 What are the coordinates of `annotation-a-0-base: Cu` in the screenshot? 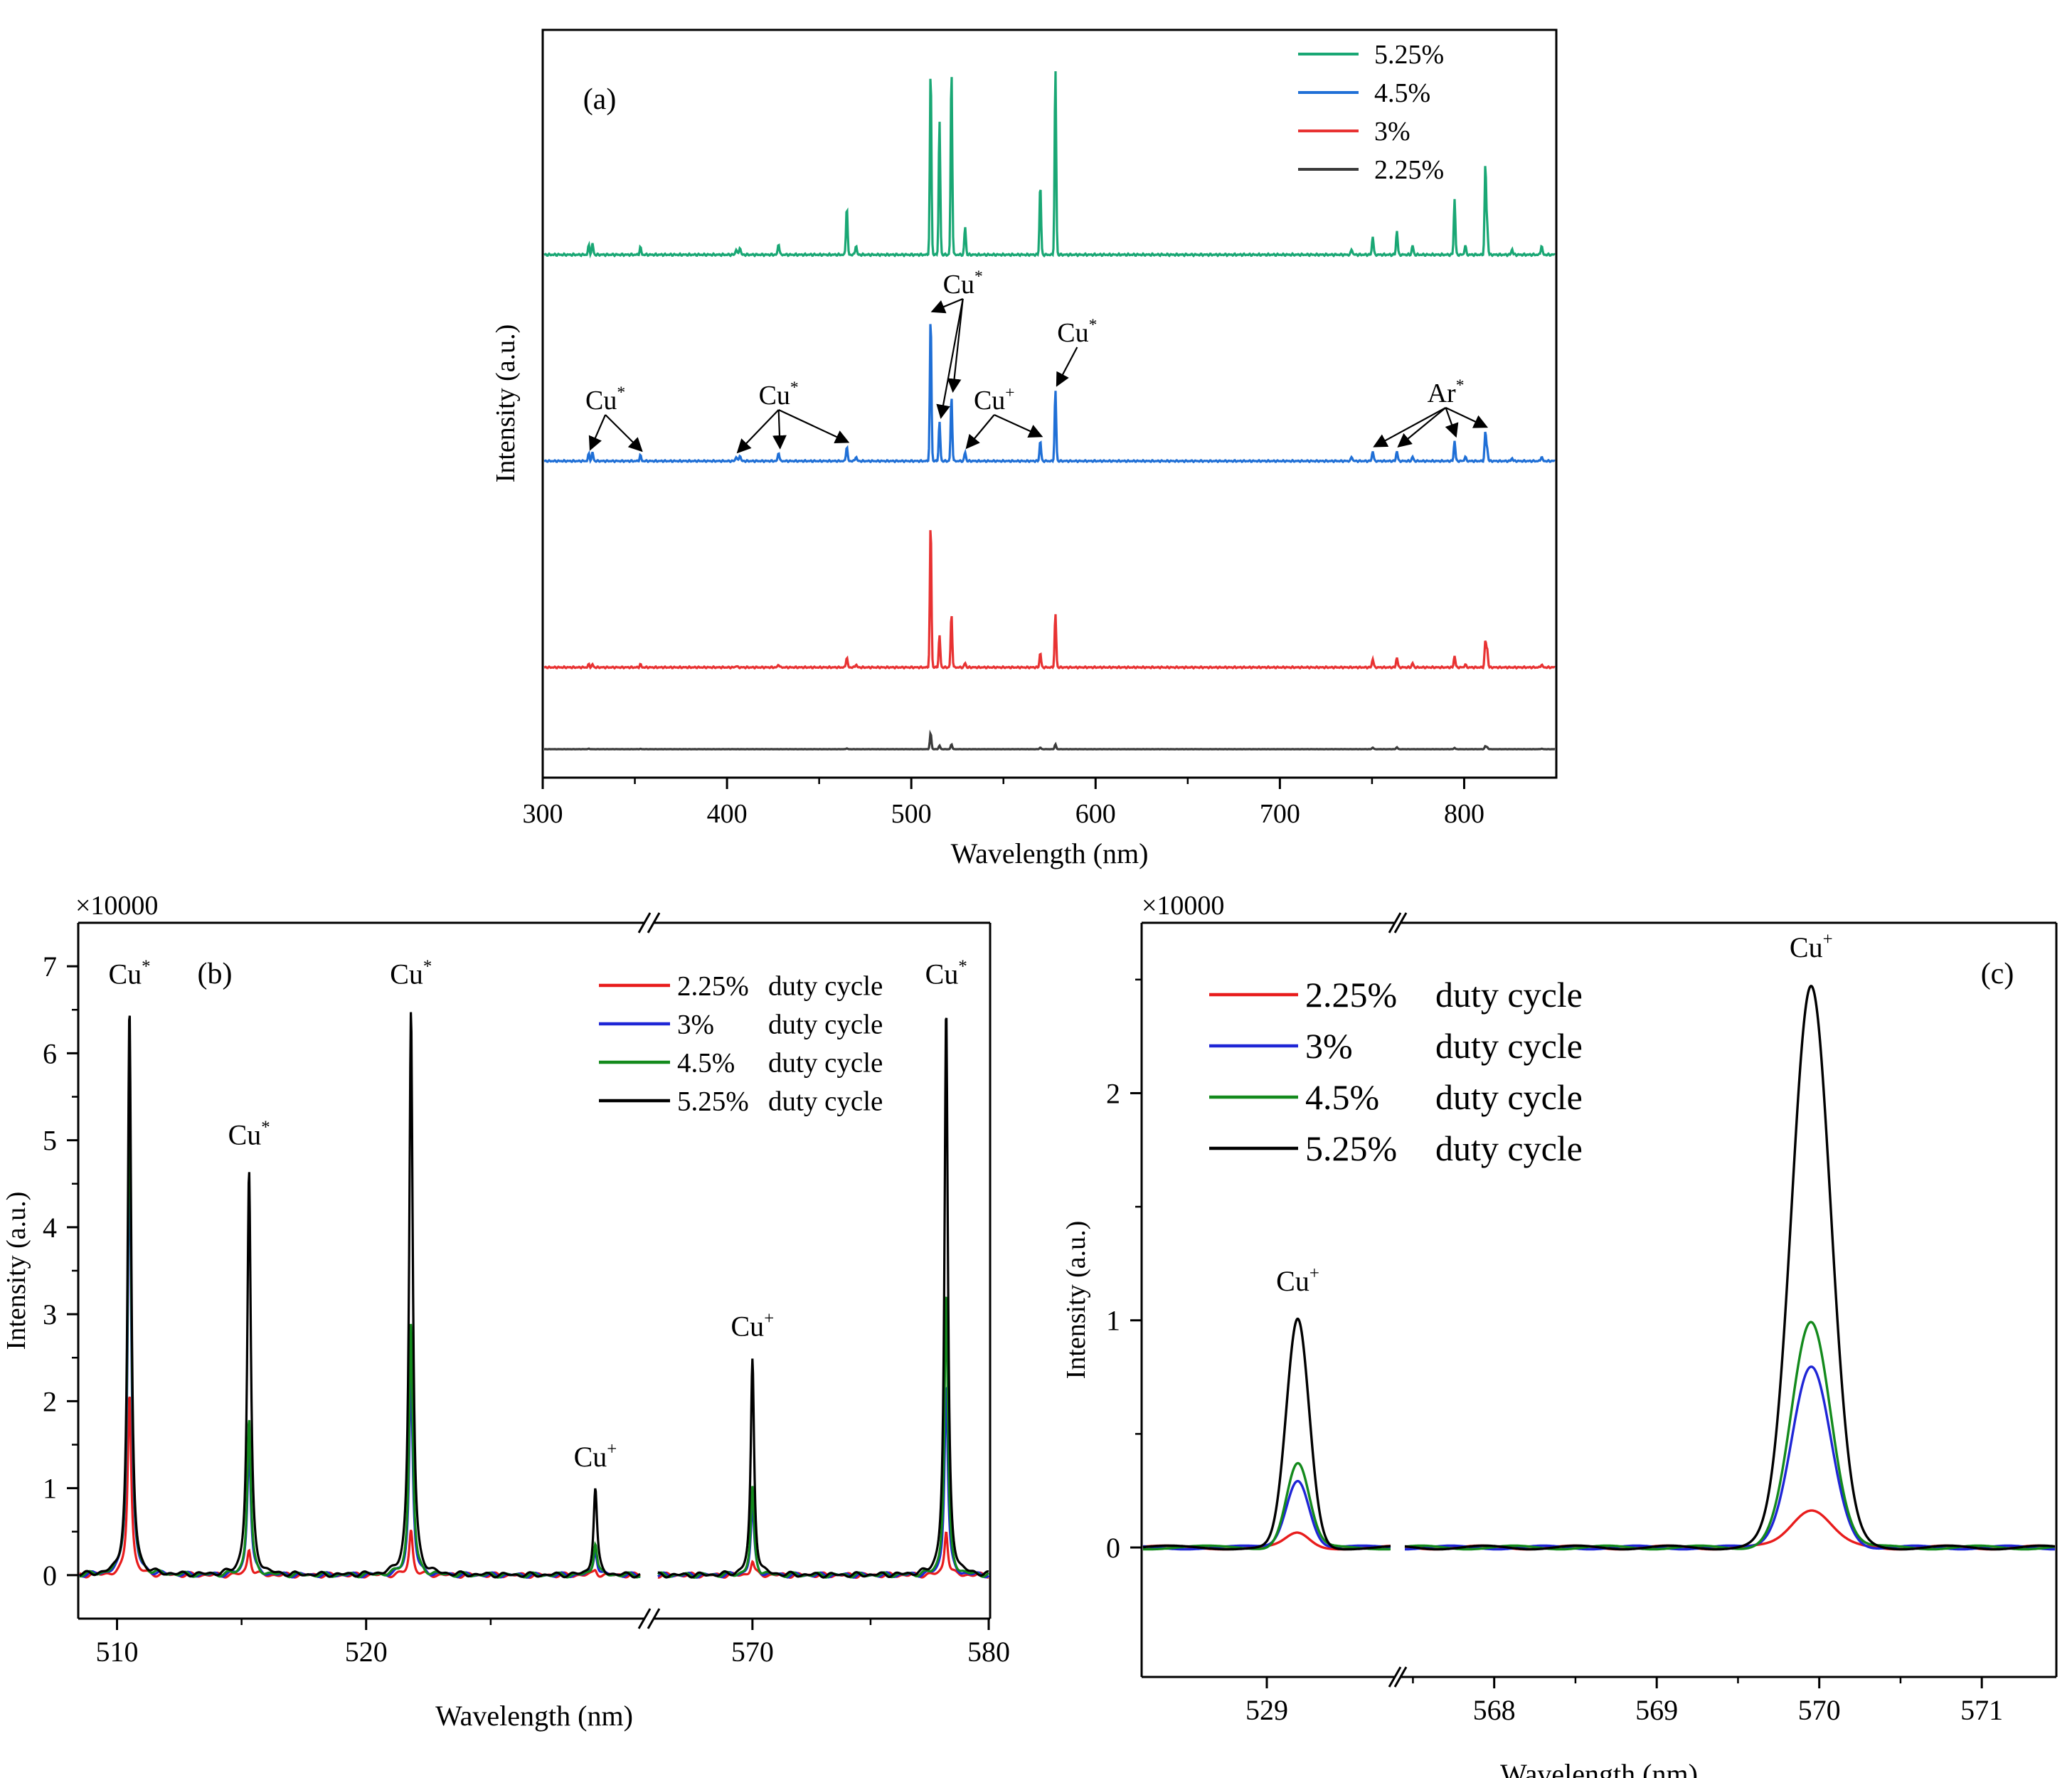 It's located at (601, 401).